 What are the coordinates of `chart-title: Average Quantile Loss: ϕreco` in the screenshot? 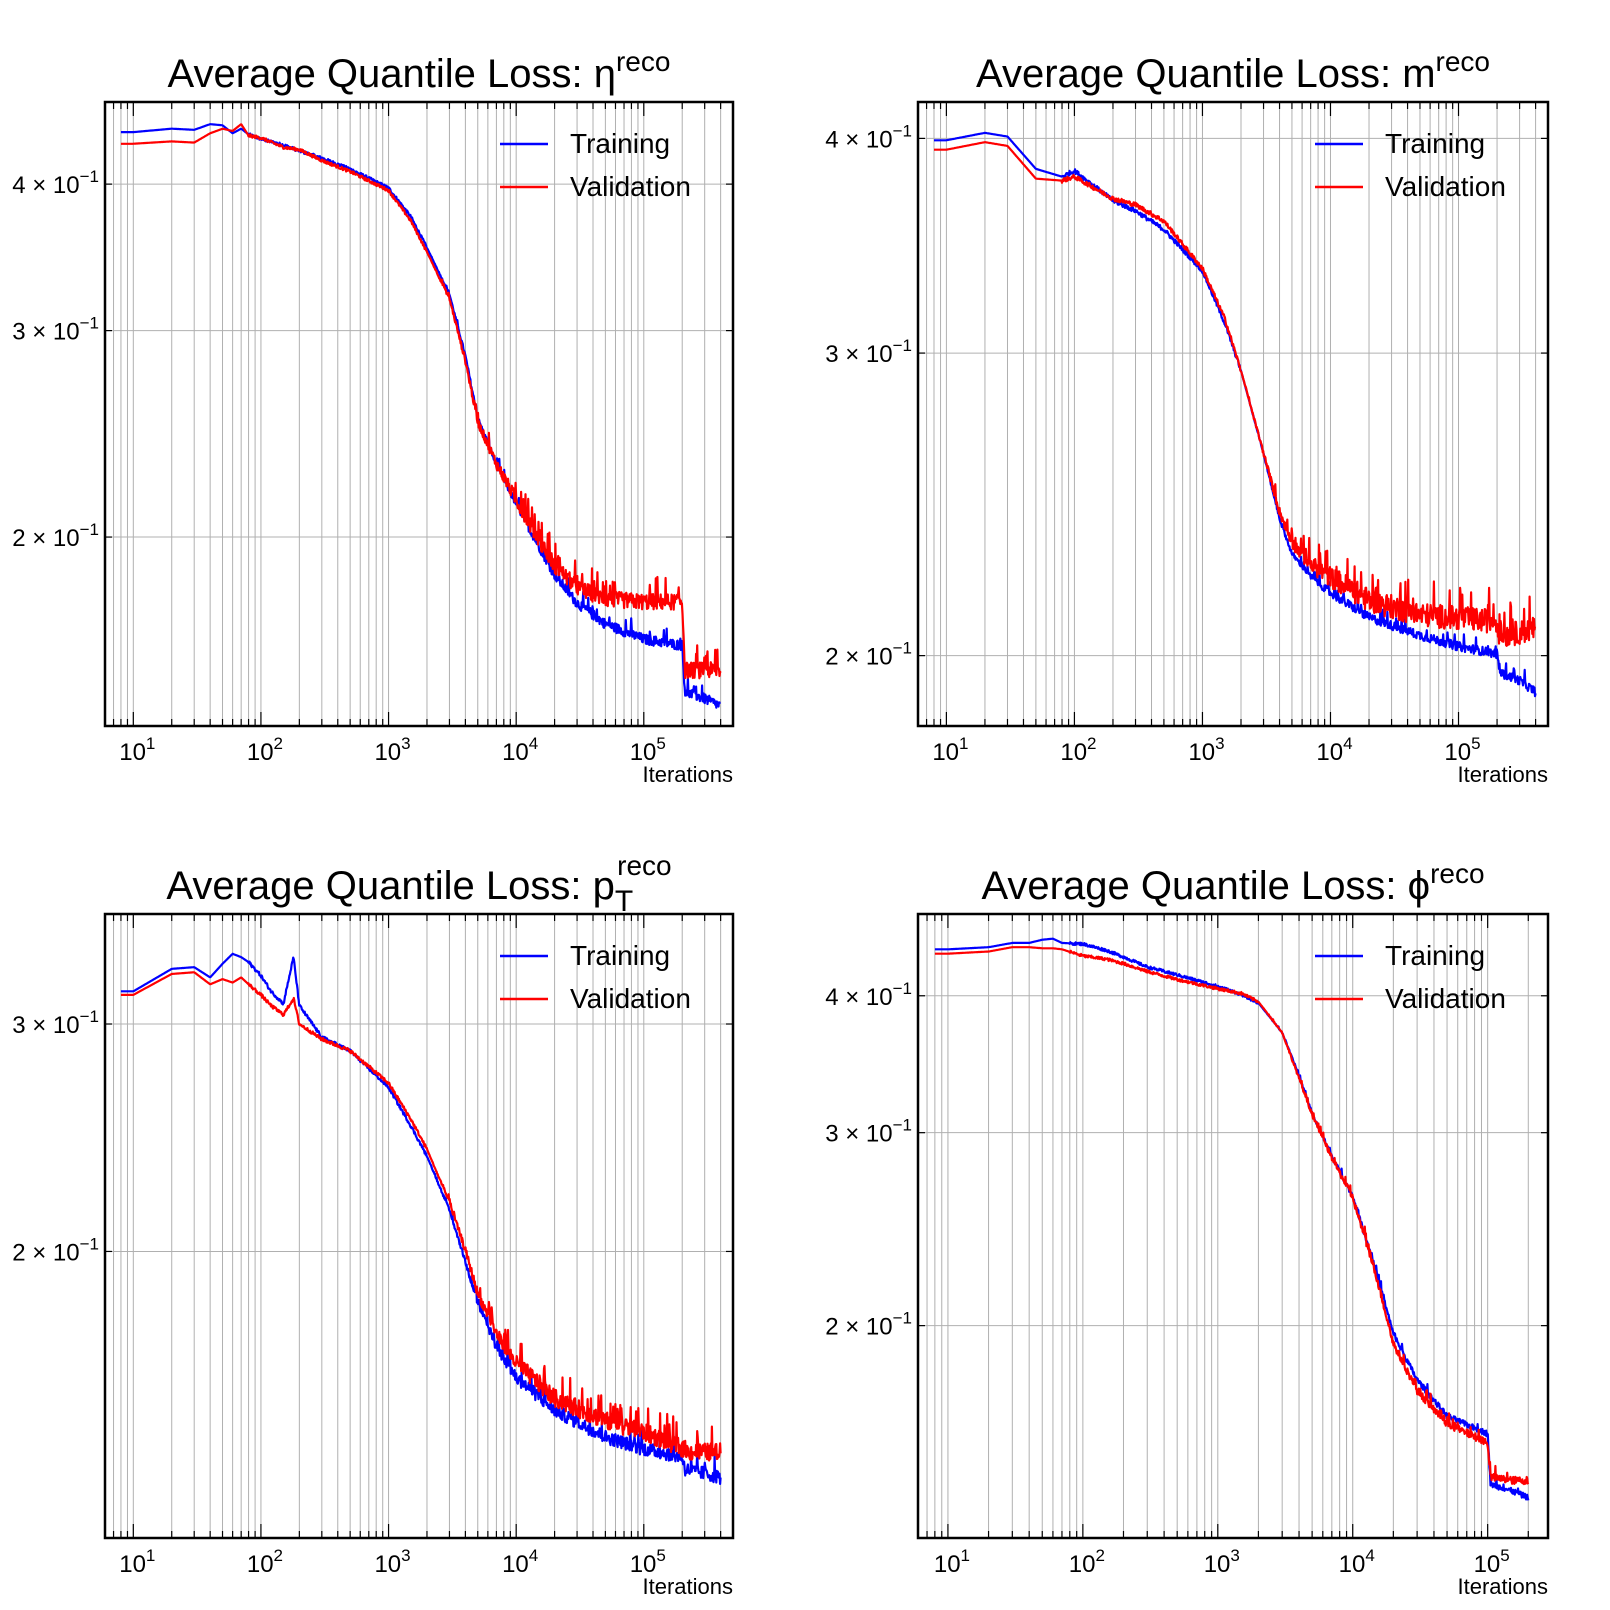 It's located at (1232, 883).